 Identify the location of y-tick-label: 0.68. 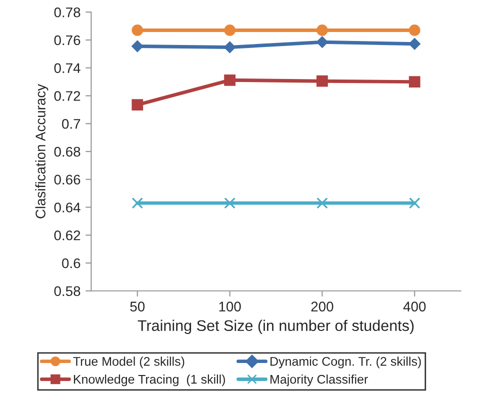
(67, 151).